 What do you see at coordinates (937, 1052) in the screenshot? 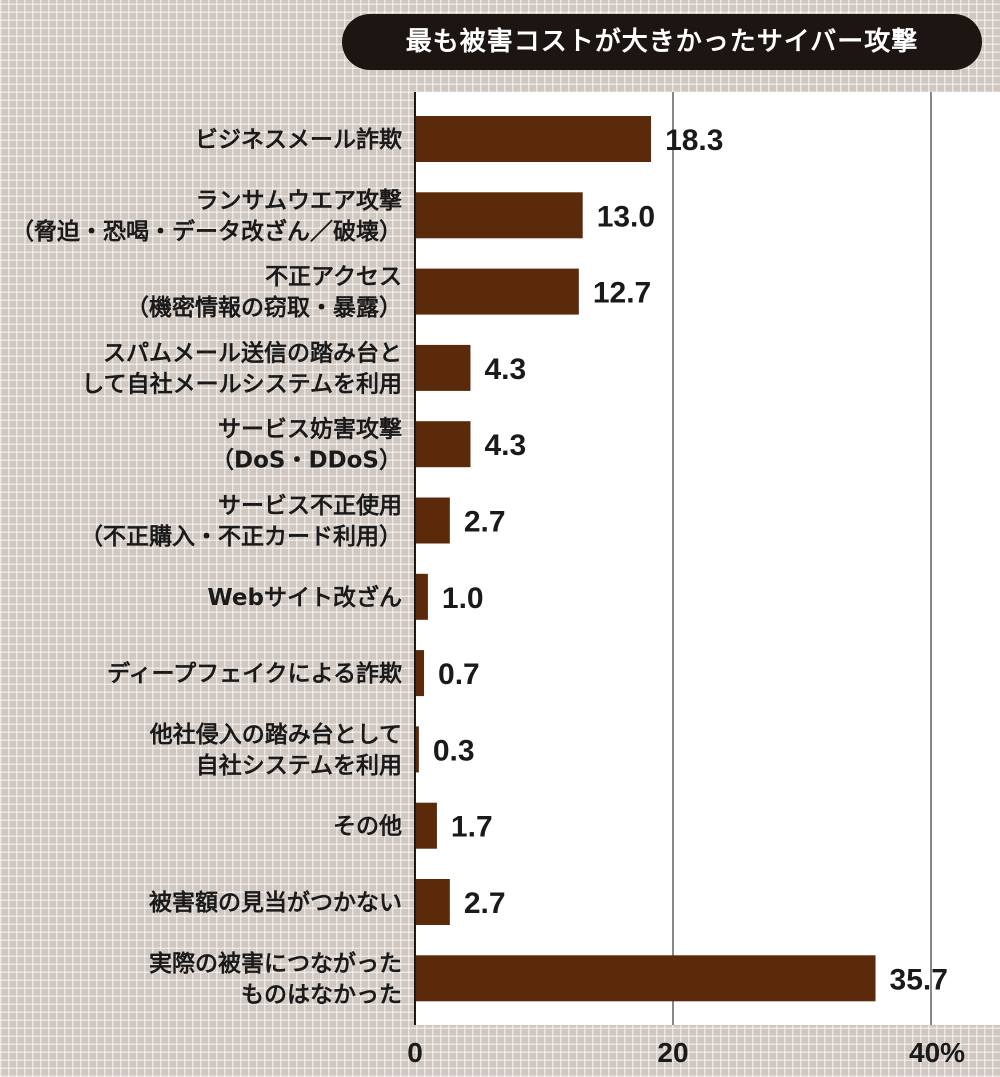
I see `x-tick-label: 40%` at bounding box center [937, 1052].